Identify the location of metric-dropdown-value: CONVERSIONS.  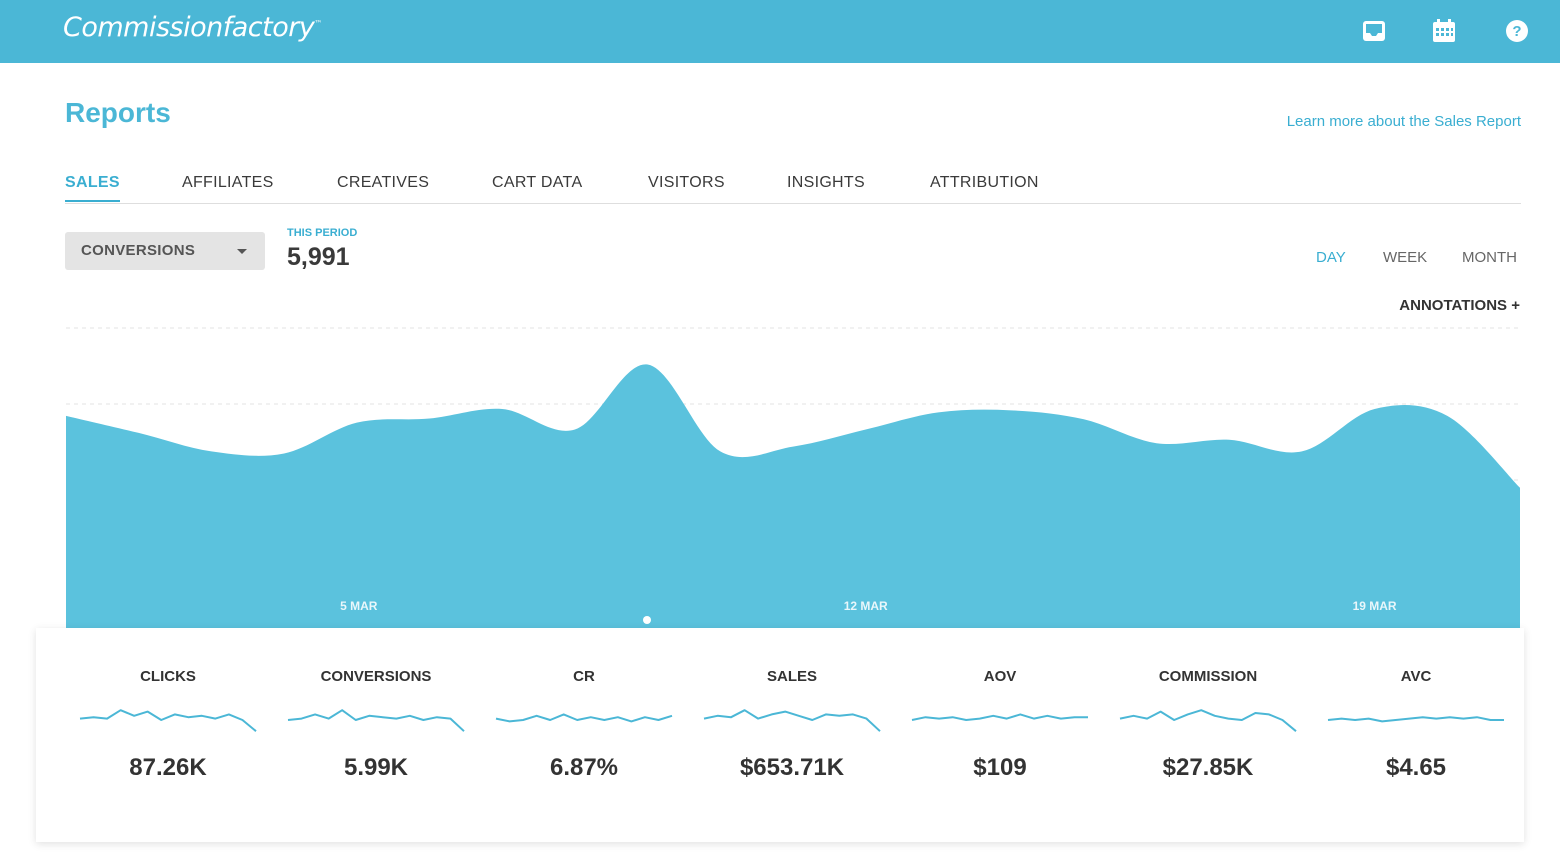
(138, 250).